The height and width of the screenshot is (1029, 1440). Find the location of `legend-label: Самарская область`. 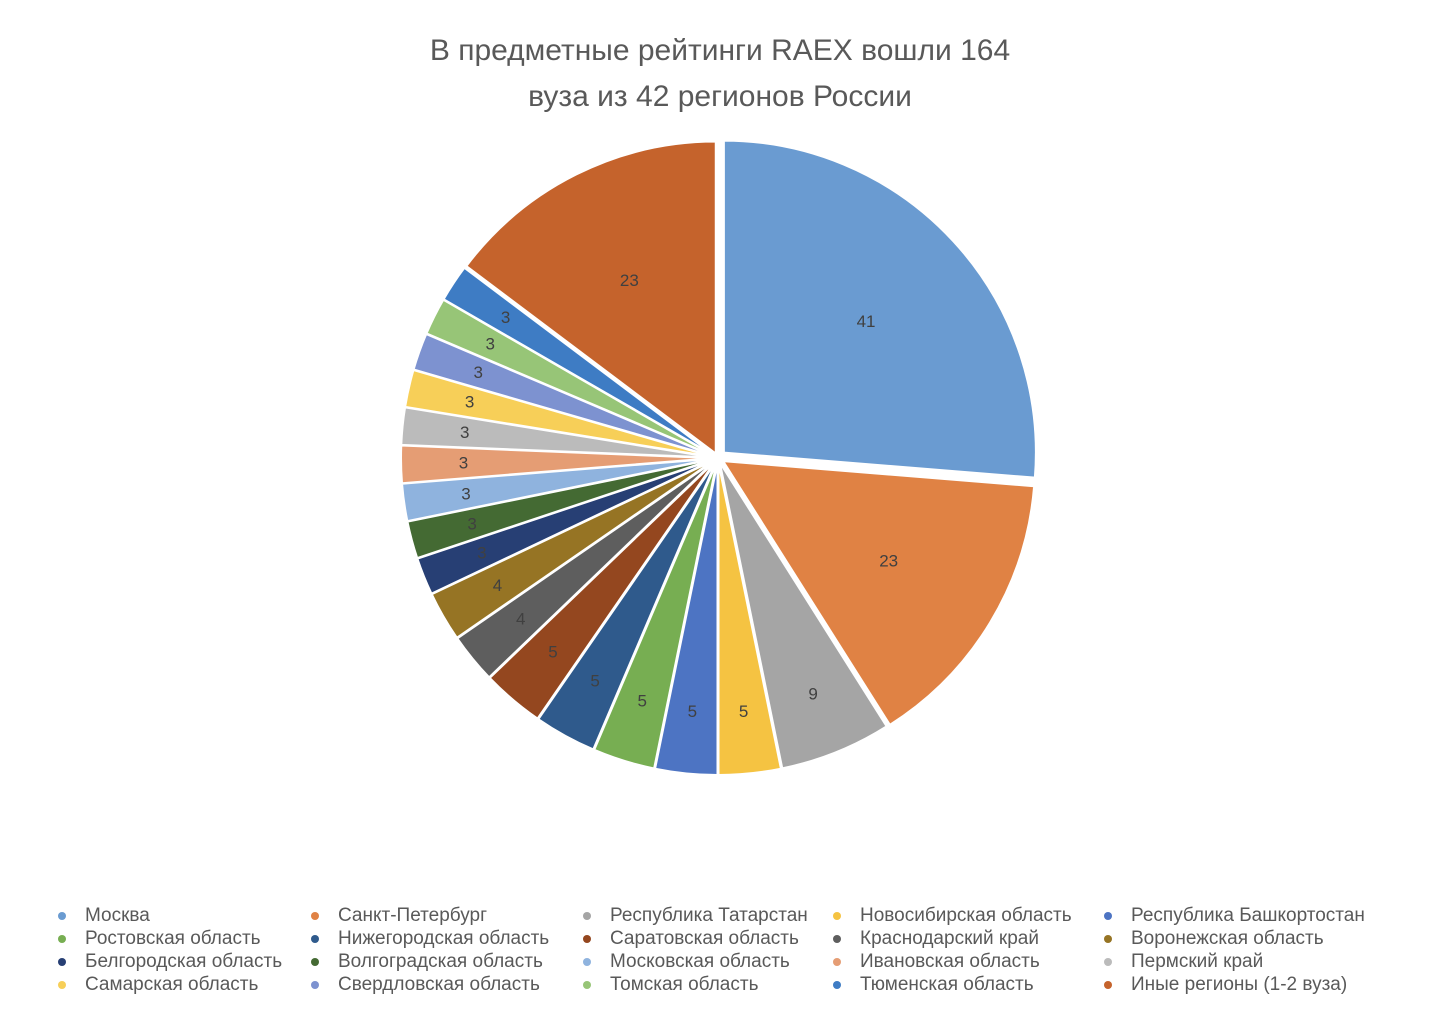

legend-label: Самарская область is located at coordinates (172, 984).